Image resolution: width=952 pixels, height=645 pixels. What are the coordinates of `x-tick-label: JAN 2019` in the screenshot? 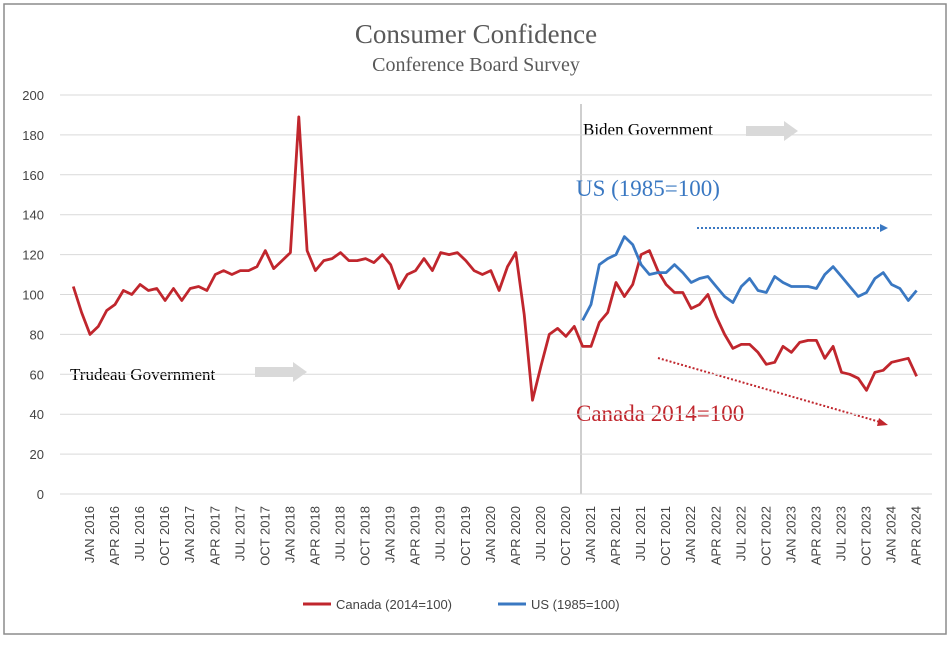 It's located at (390, 534).